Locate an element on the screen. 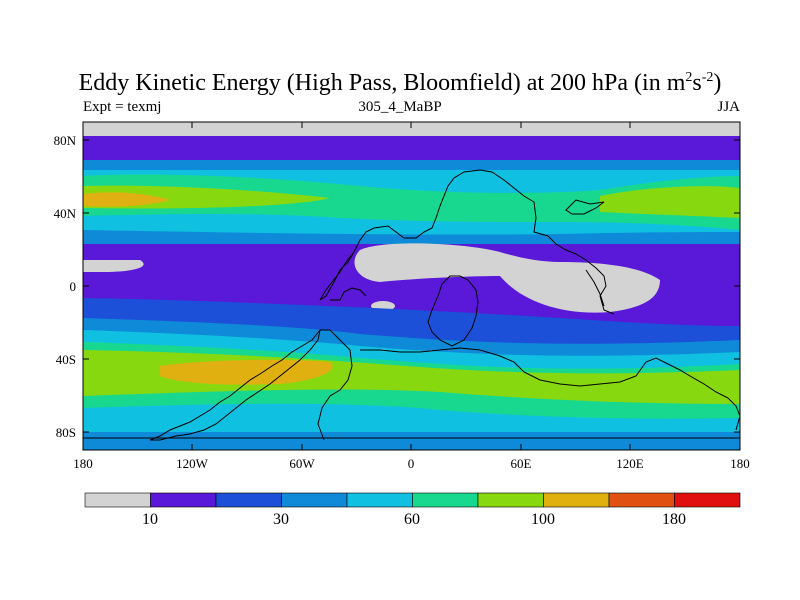  title-end: ) is located at coordinates (717, 83).